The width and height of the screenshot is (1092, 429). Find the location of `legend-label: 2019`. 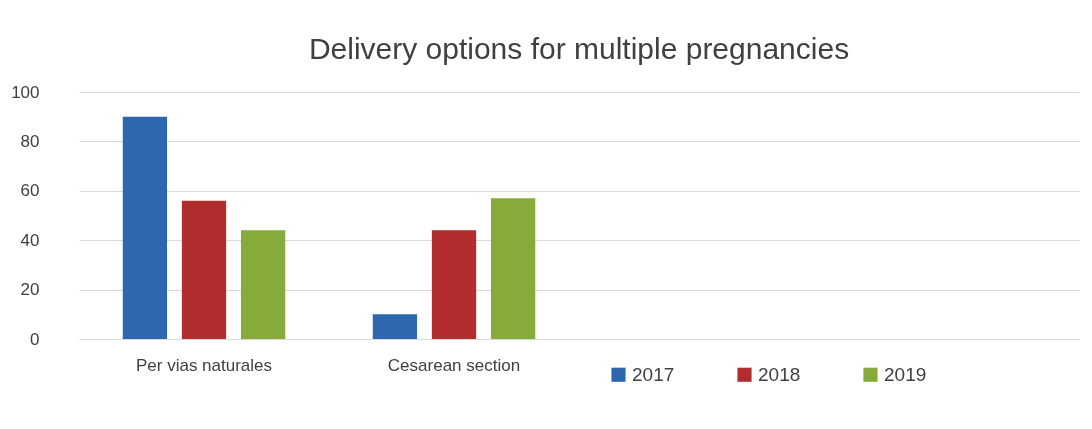

legend-label: 2019 is located at coordinates (905, 374).